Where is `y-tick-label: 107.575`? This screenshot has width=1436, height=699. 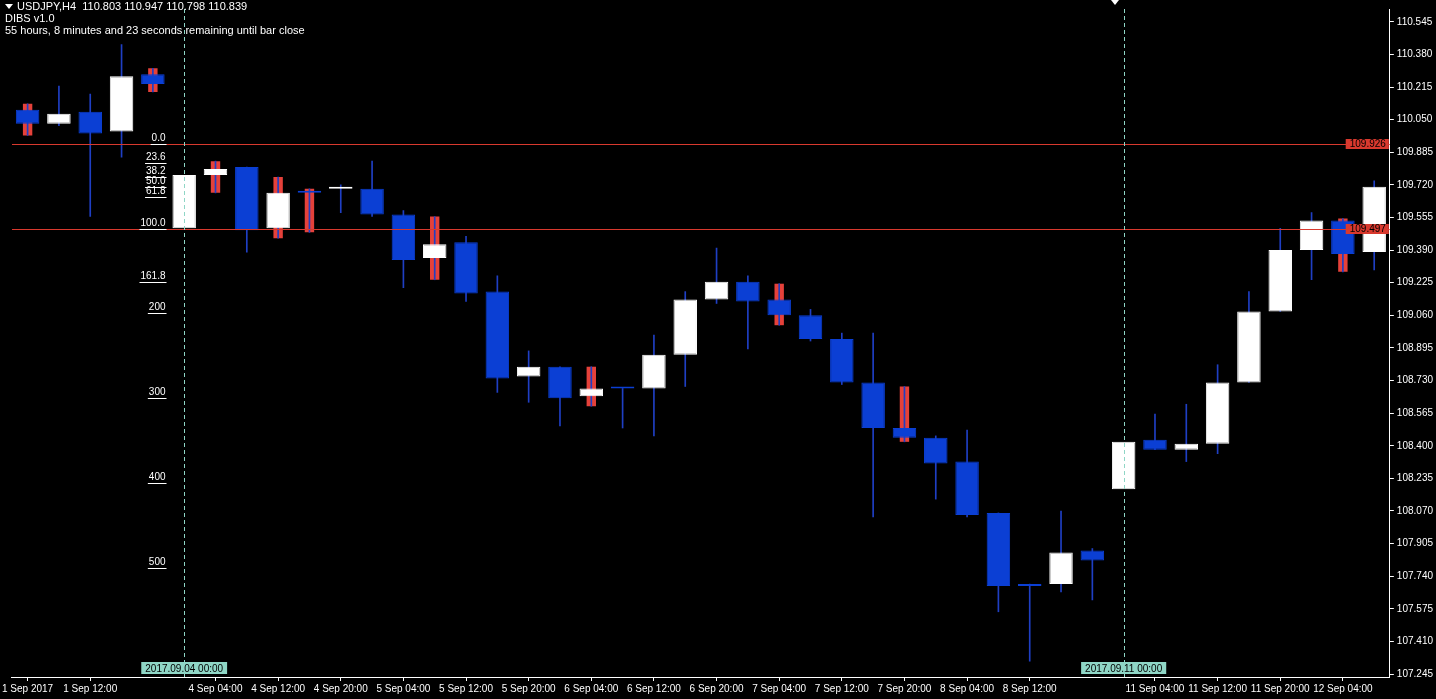
y-tick-label: 107.575 is located at coordinates (1415, 608).